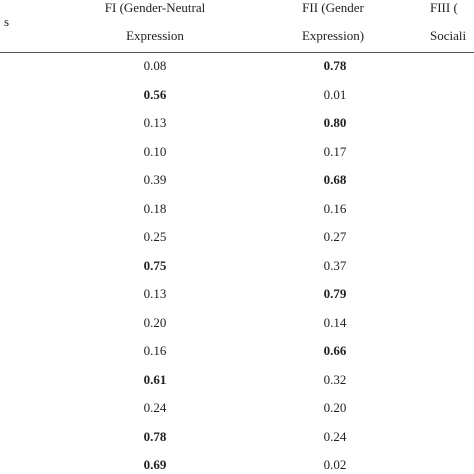 Image resolution: width=474 pixels, height=474 pixels. I want to click on header-cell: Expression, so click(155, 35).